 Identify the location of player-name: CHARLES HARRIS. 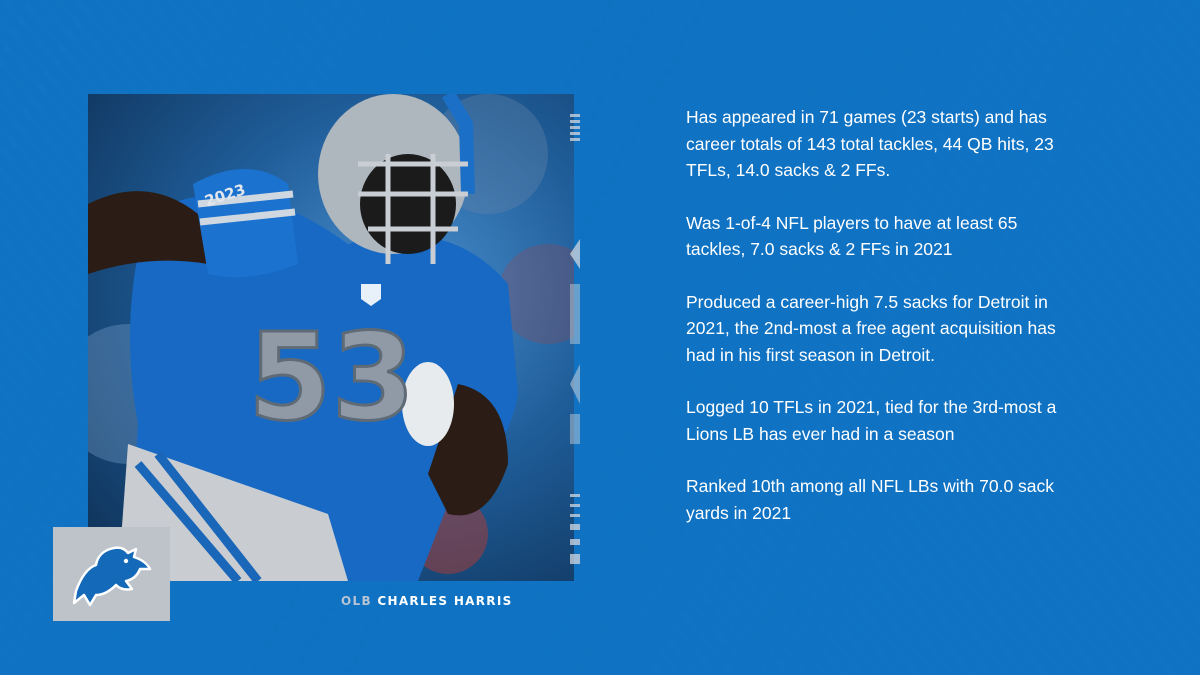
(445, 601).